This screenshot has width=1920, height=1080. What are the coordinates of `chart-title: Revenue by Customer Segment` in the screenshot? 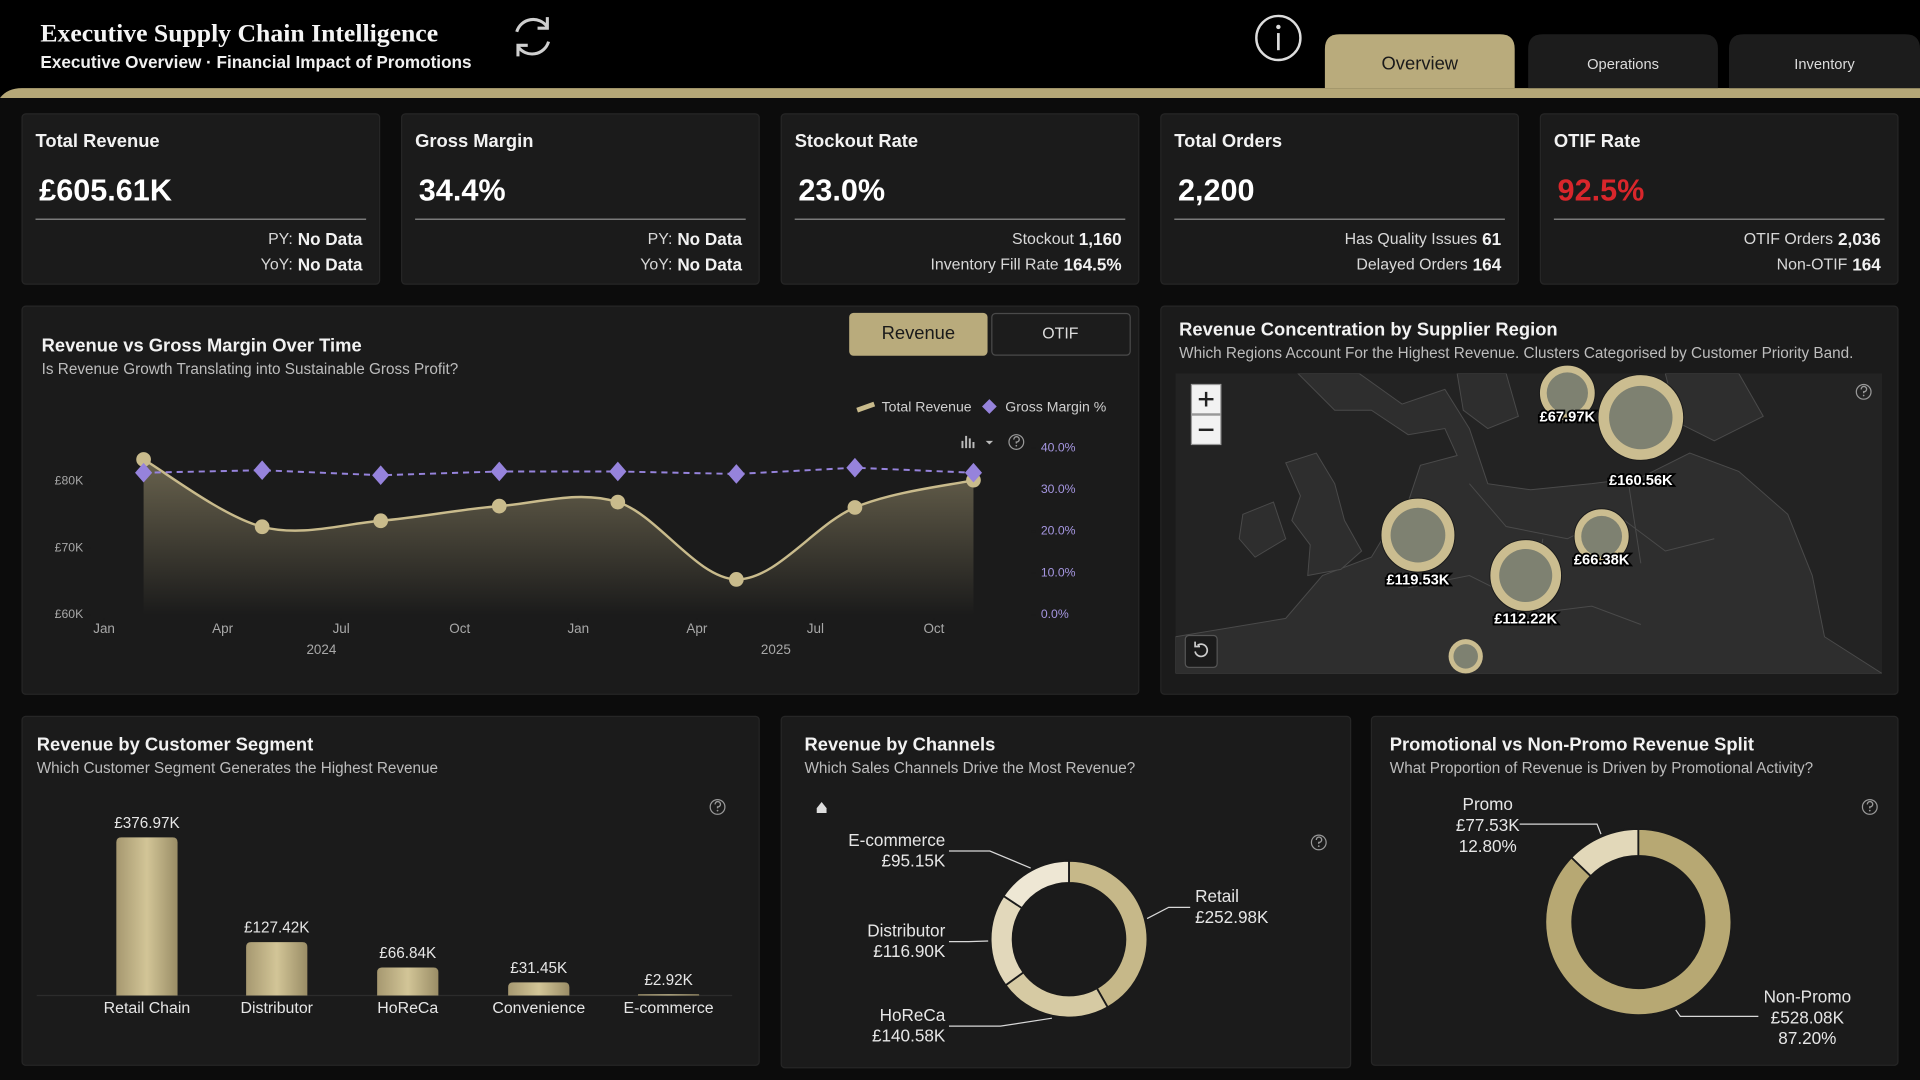 It's located at (175, 744).